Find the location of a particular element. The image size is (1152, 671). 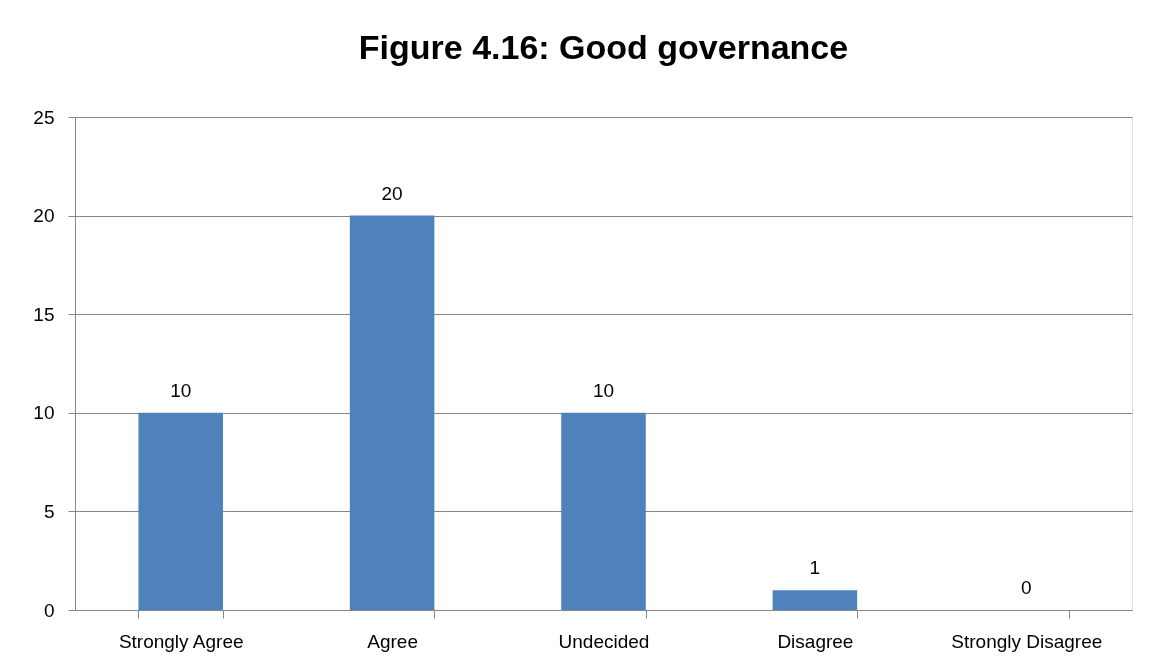

data-label: 1 is located at coordinates (815, 568).